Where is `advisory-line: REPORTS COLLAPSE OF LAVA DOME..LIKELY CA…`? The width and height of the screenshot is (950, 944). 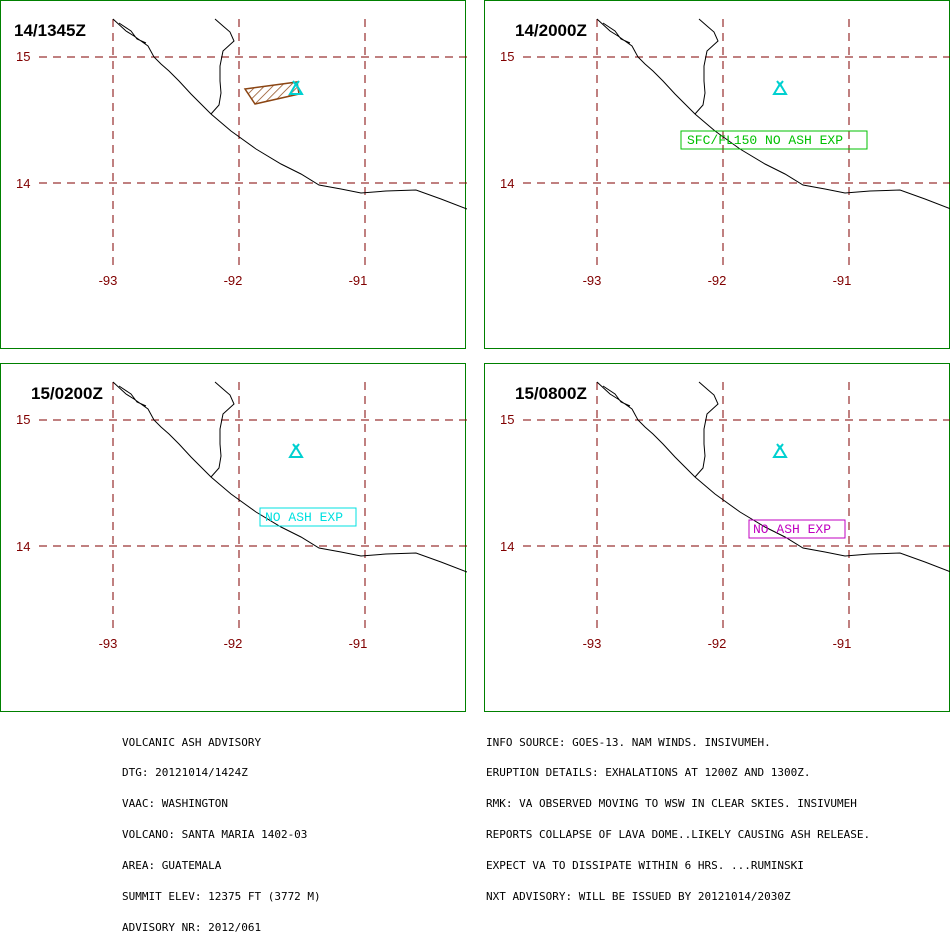
advisory-line: REPORTS COLLAPSE OF LAVA DOME..LIKELY CA… is located at coordinates (678, 835).